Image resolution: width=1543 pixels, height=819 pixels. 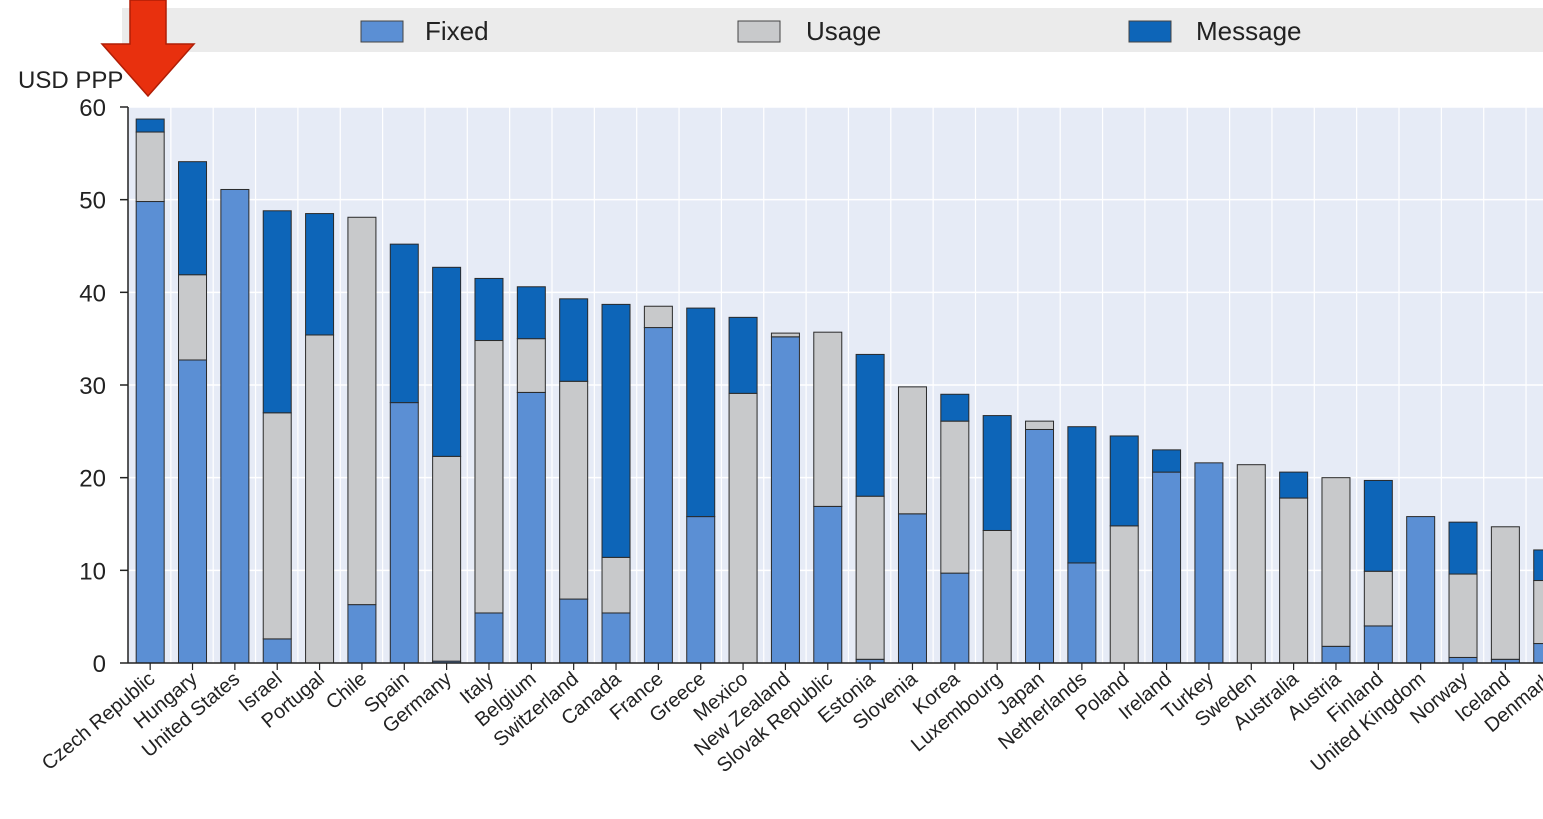 I want to click on bar-stack-germany, so click(x=447, y=465).